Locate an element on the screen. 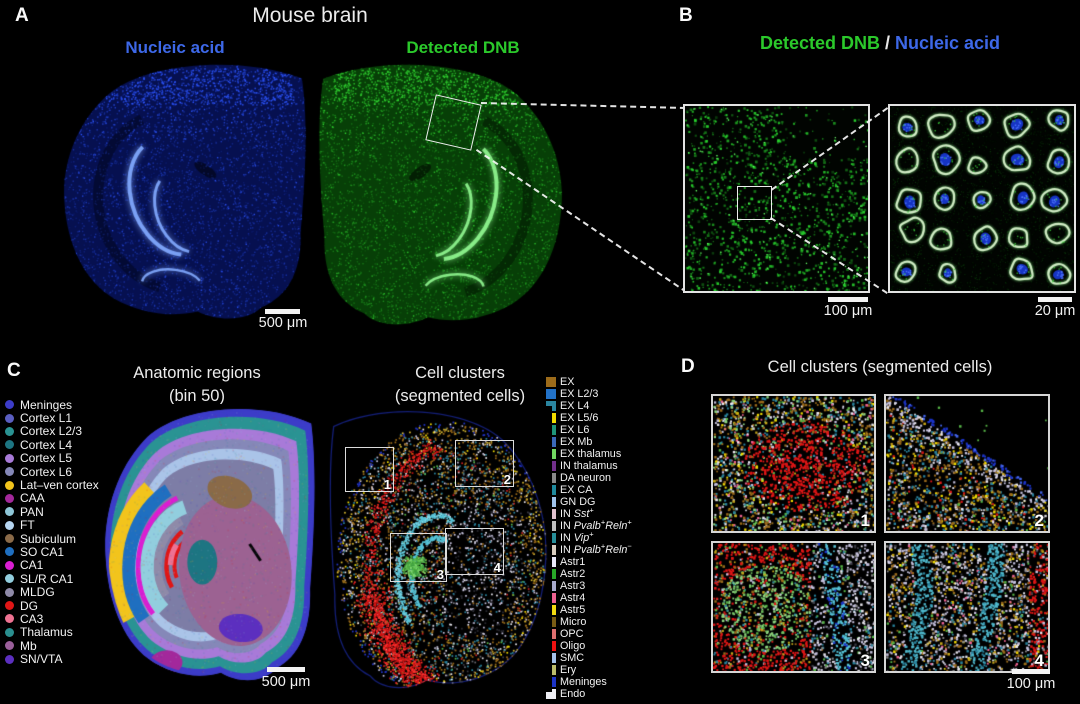  legend-label: Cortex L4 is located at coordinates (46, 444).